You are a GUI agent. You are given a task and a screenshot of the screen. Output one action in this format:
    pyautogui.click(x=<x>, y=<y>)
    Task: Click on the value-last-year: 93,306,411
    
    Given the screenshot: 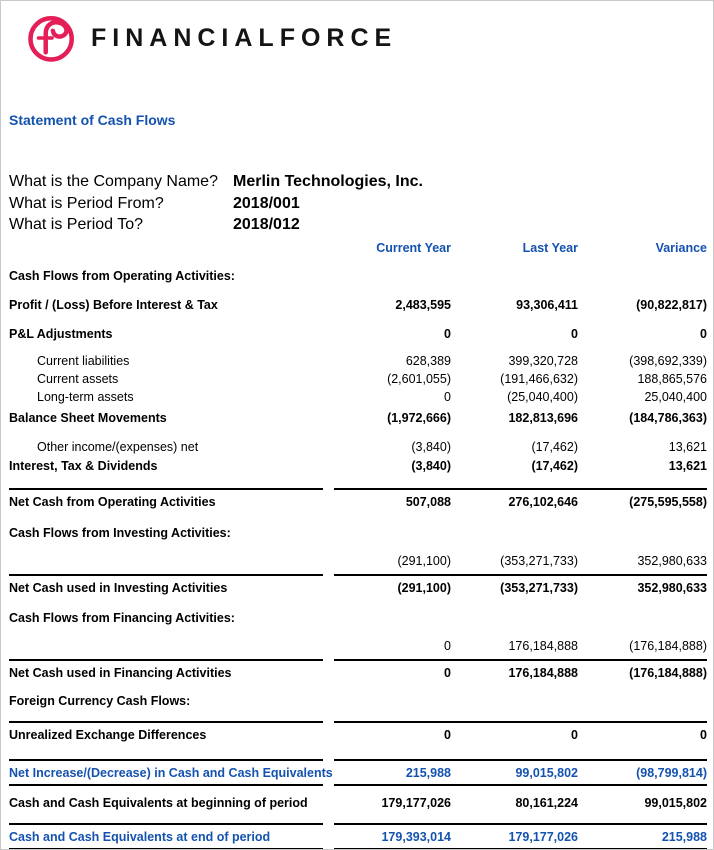 What is the action you would take?
    pyautogui.click(x=547, y=304)
    